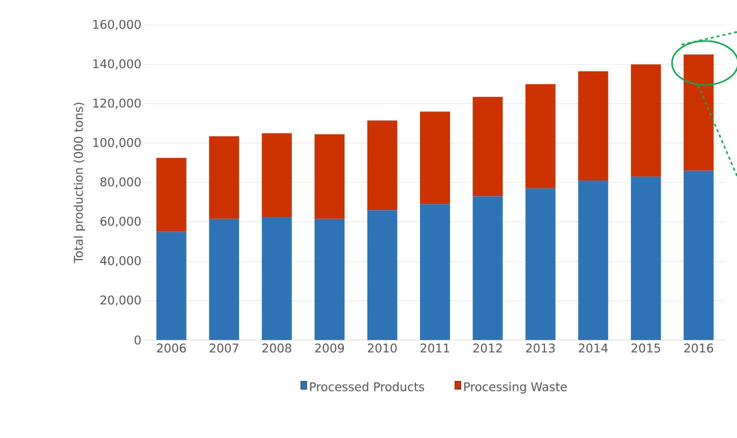  What do you see at coordinates (120, 222) in the screenshot?
I see `y-tick-label: 60,000` at bounding box center [120, 222].